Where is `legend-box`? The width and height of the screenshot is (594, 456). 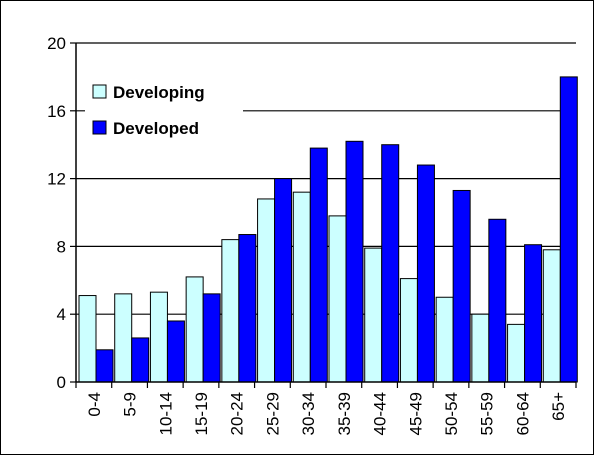 legend-box is located at coordinates (164, 112).